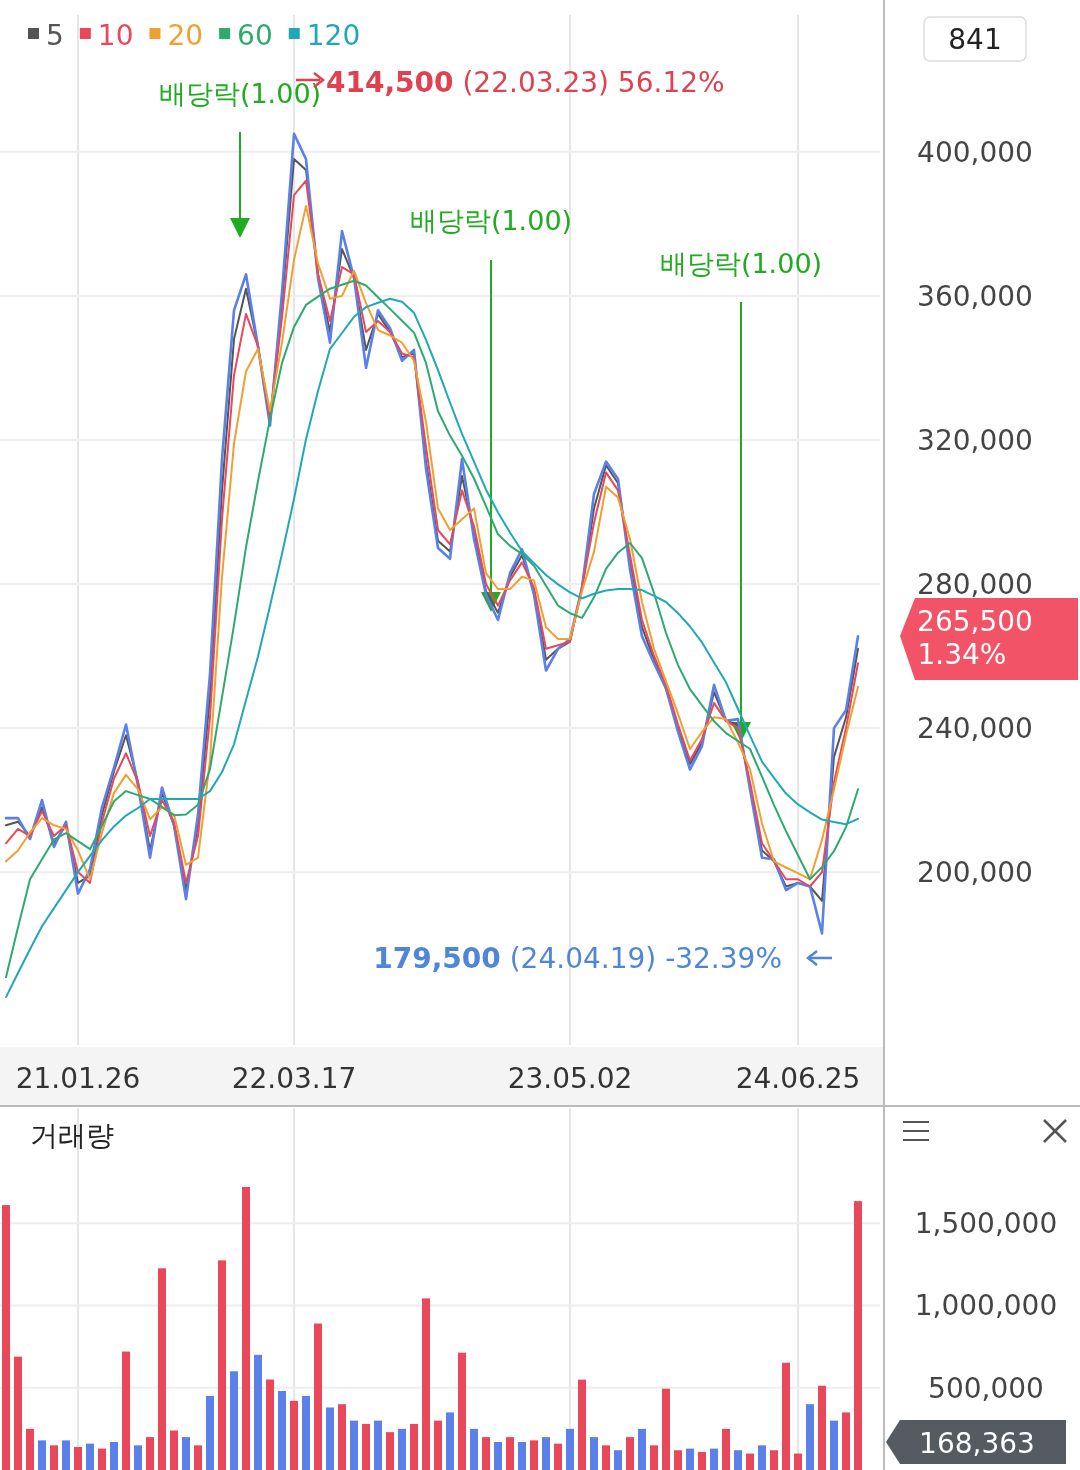  I want to click on x-tick-label: 21.01.26, so click(78, 1078).